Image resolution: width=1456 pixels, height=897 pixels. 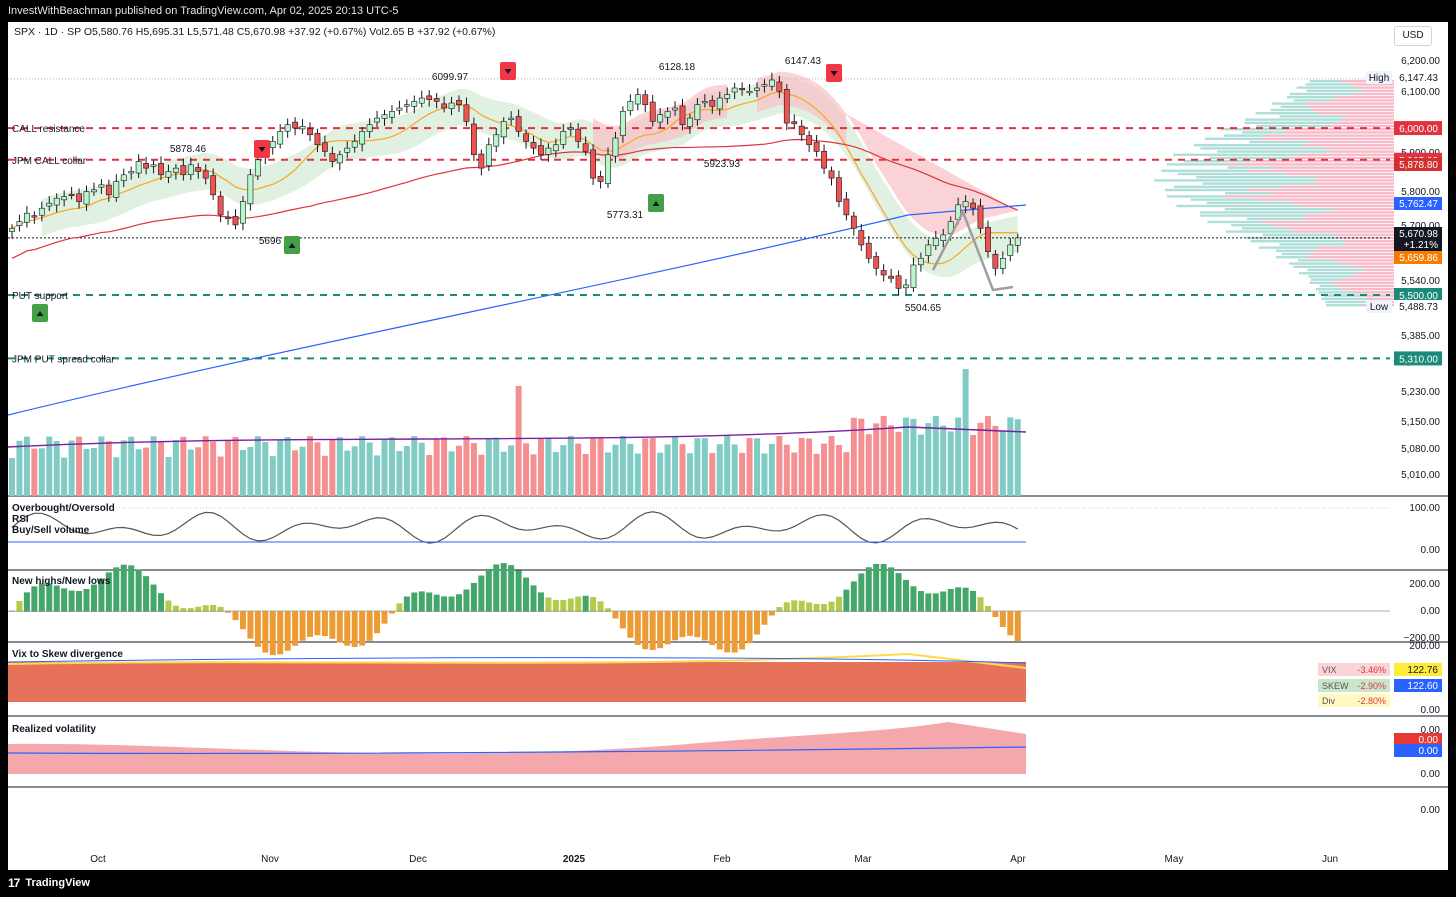 What do you see at coordinates (20, 519) in the screenshot?
I see `pane-label: RSI` at bounding box center [20, 519].